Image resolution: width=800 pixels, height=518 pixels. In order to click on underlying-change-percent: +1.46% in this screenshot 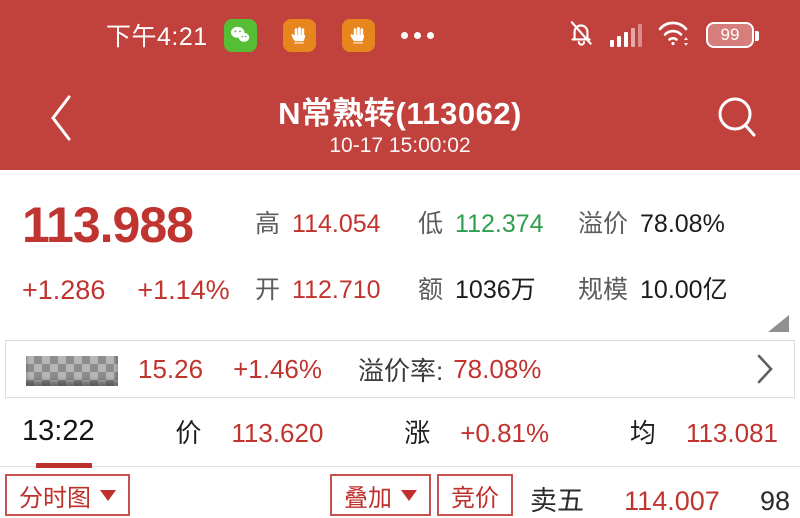, I will do `click(277, 368)`.